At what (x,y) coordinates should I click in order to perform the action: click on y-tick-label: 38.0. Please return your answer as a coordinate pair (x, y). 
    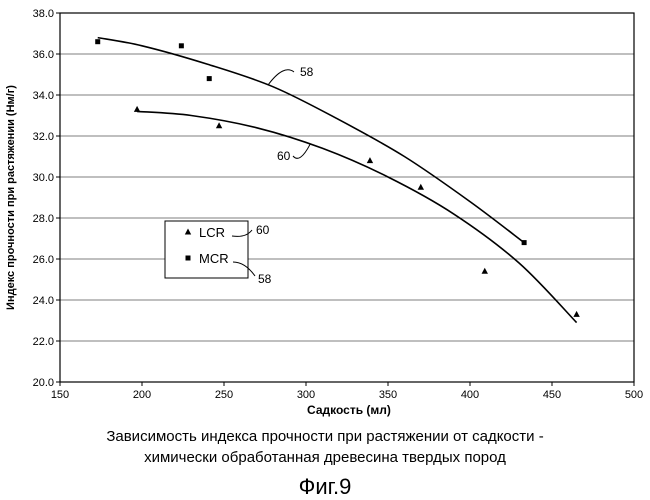
    Looking at the image, I should click on (43, 14).